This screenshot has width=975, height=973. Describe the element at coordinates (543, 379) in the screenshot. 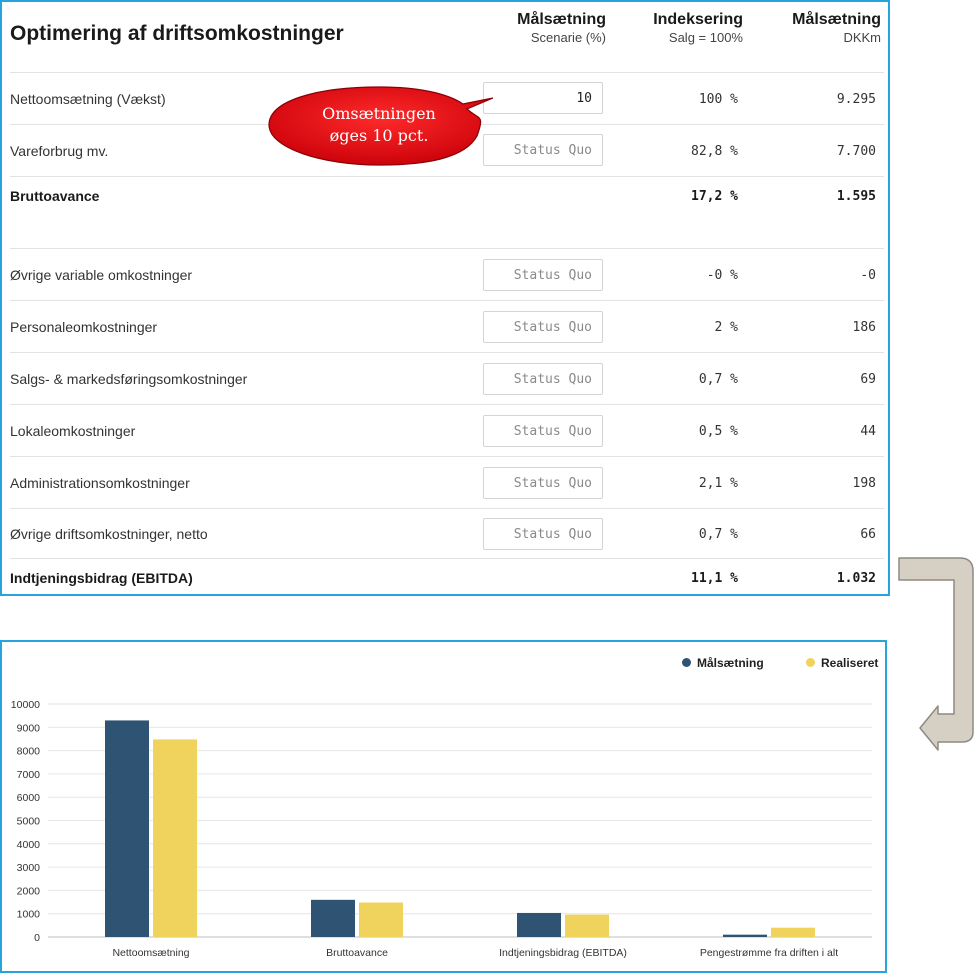

I see `scenario-input-sales-marketing-costs` at that location.